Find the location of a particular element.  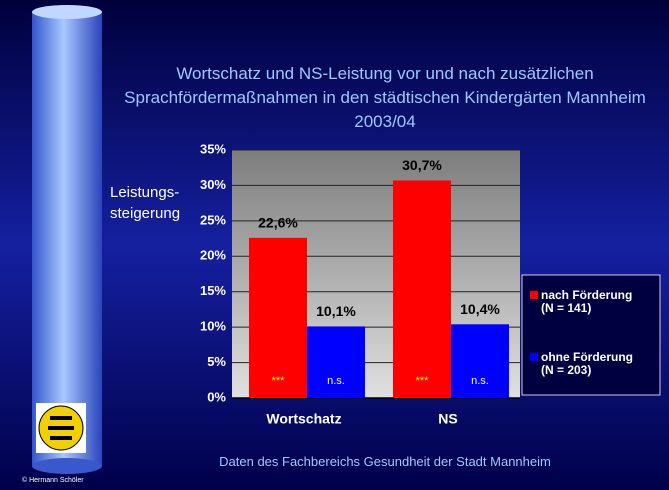

data-label: 10,4% is located at coordinates (480, 309).